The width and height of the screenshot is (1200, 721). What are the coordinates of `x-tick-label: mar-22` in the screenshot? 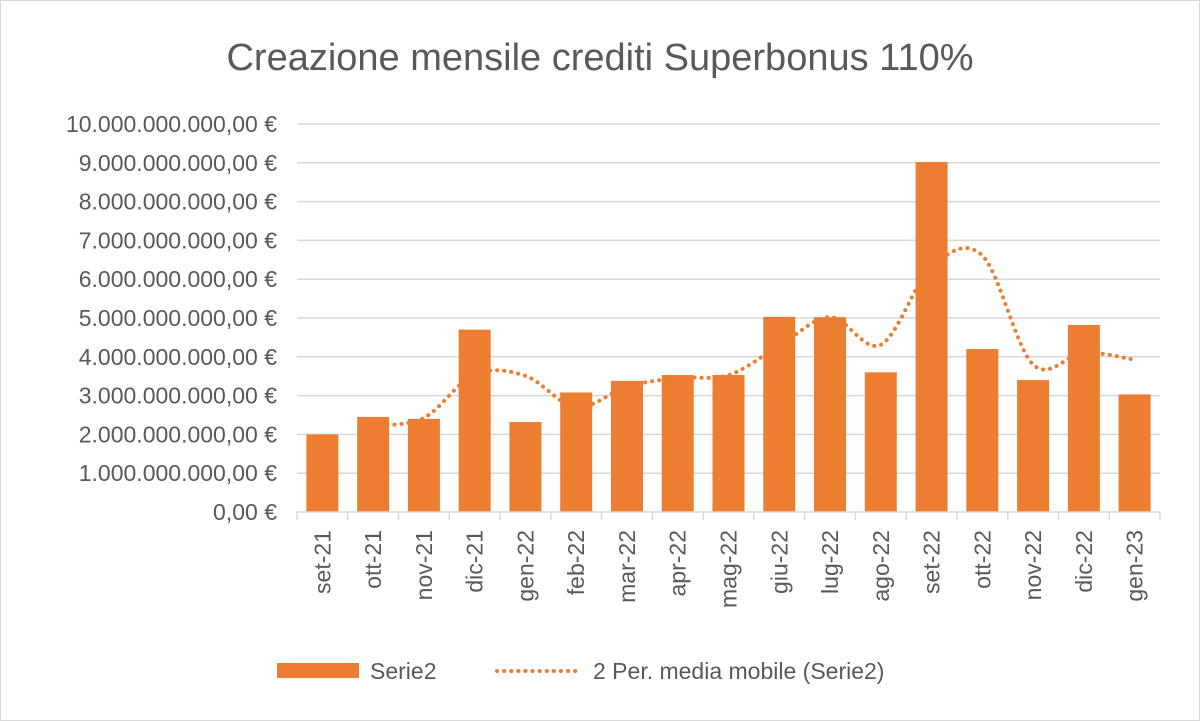 It's located at (627, 566).